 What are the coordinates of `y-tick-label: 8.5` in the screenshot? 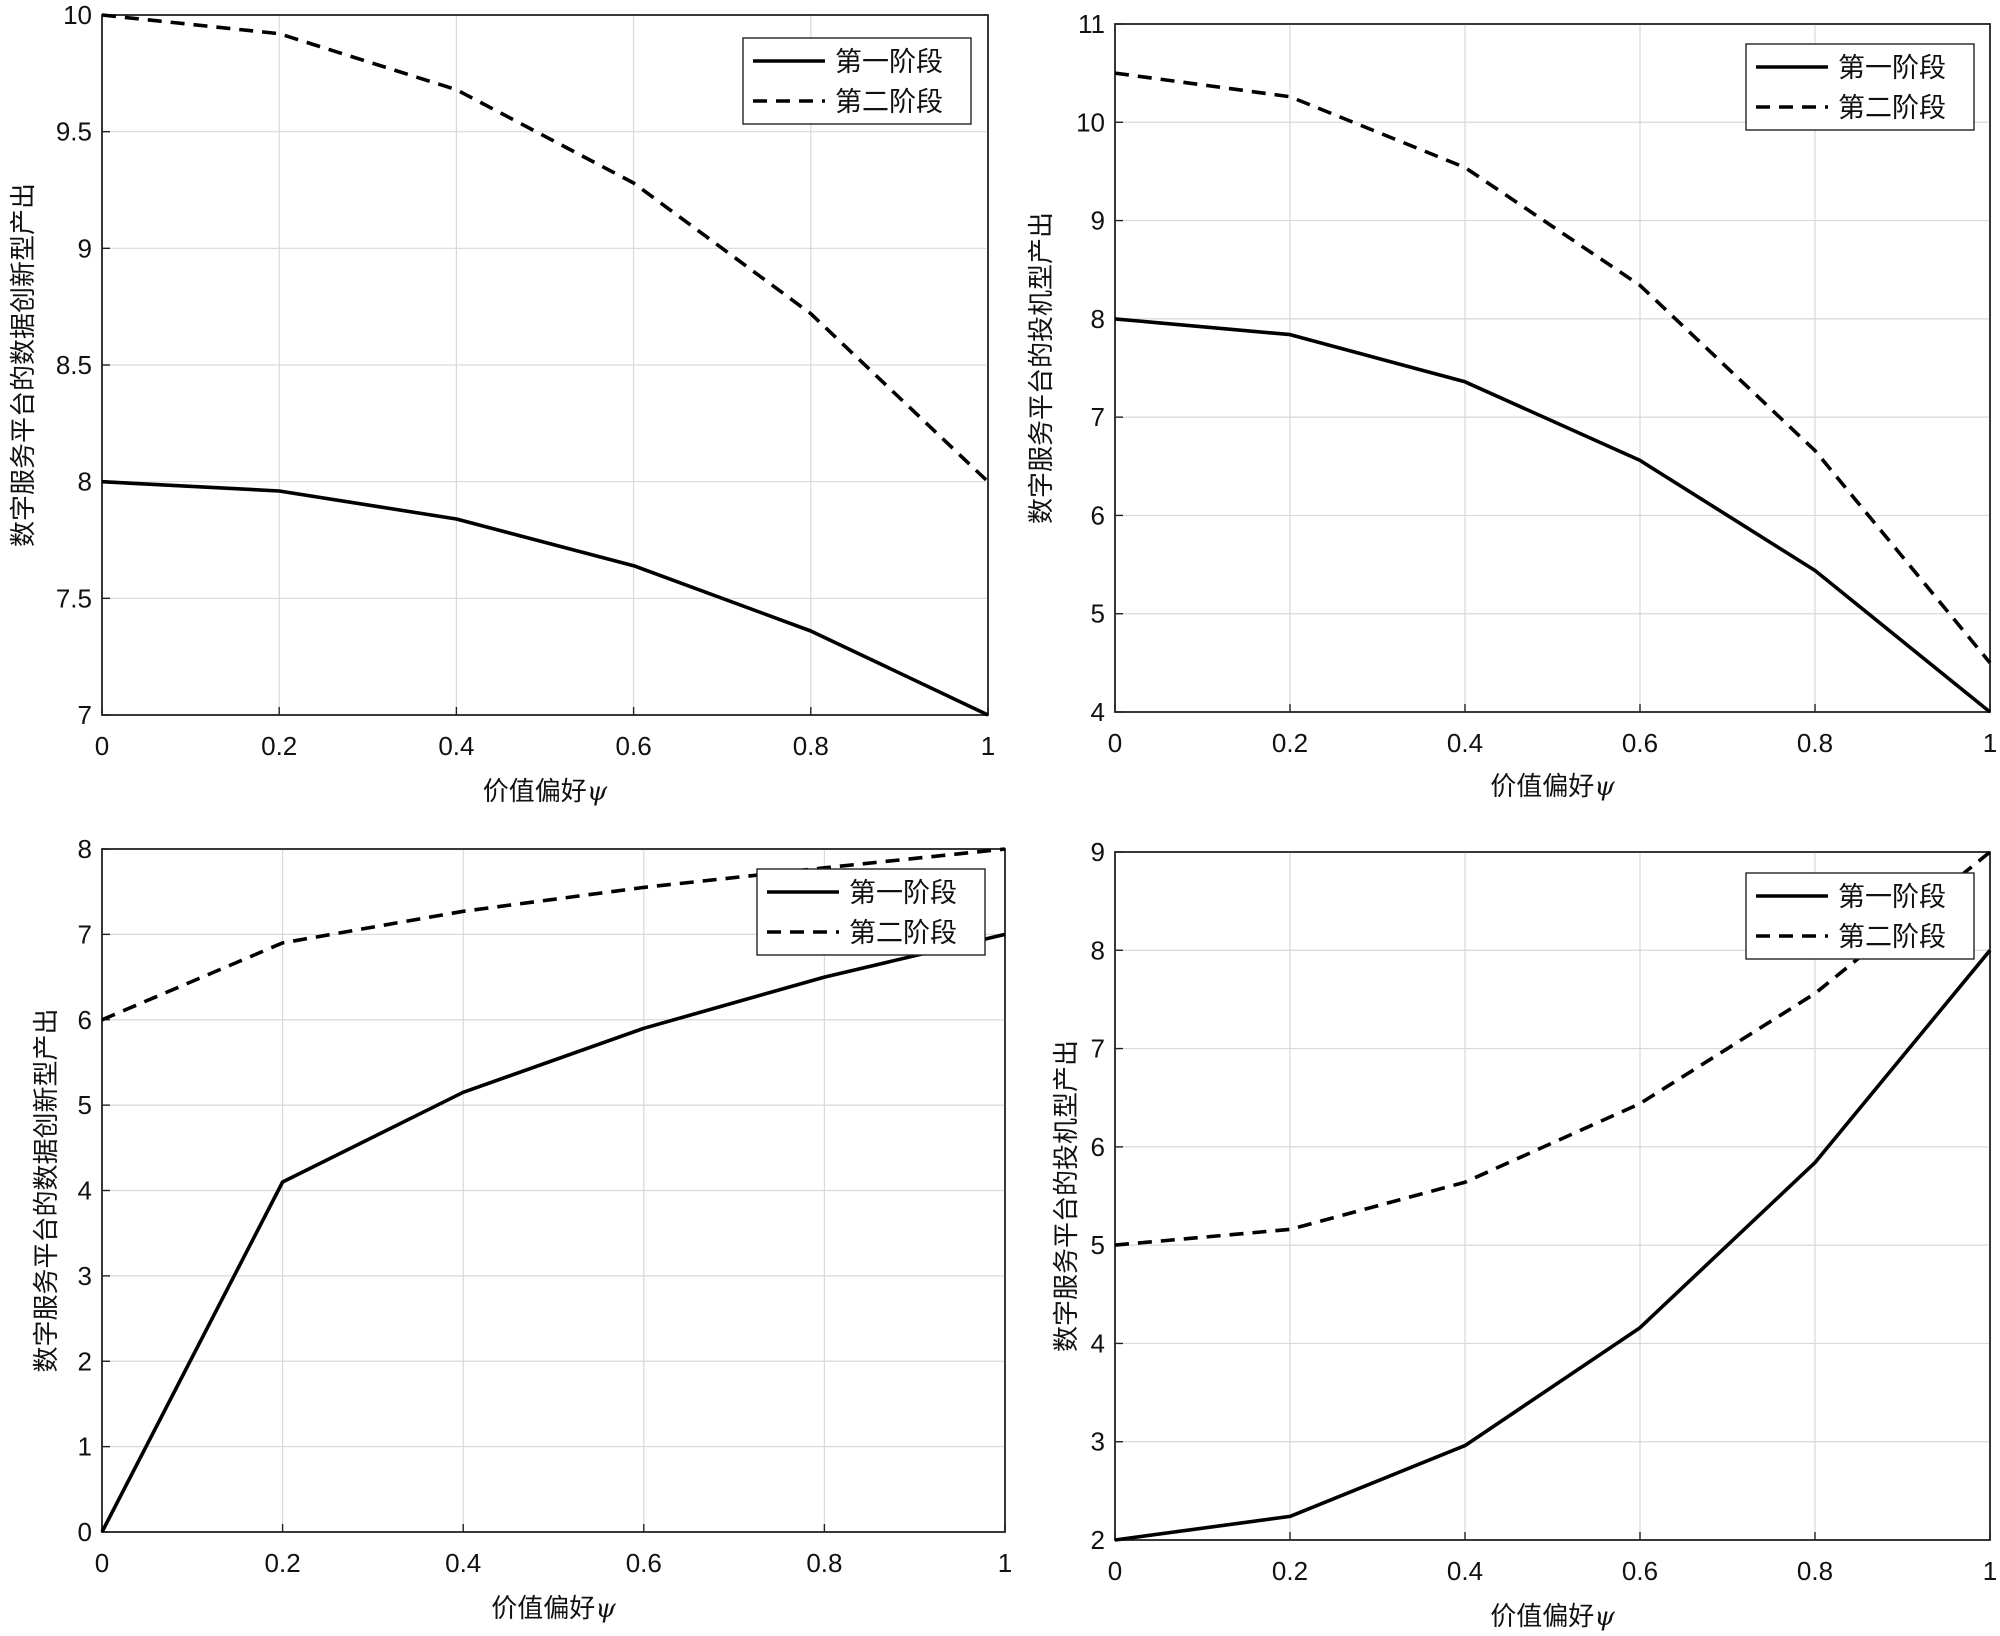 It's located at (74, 365).